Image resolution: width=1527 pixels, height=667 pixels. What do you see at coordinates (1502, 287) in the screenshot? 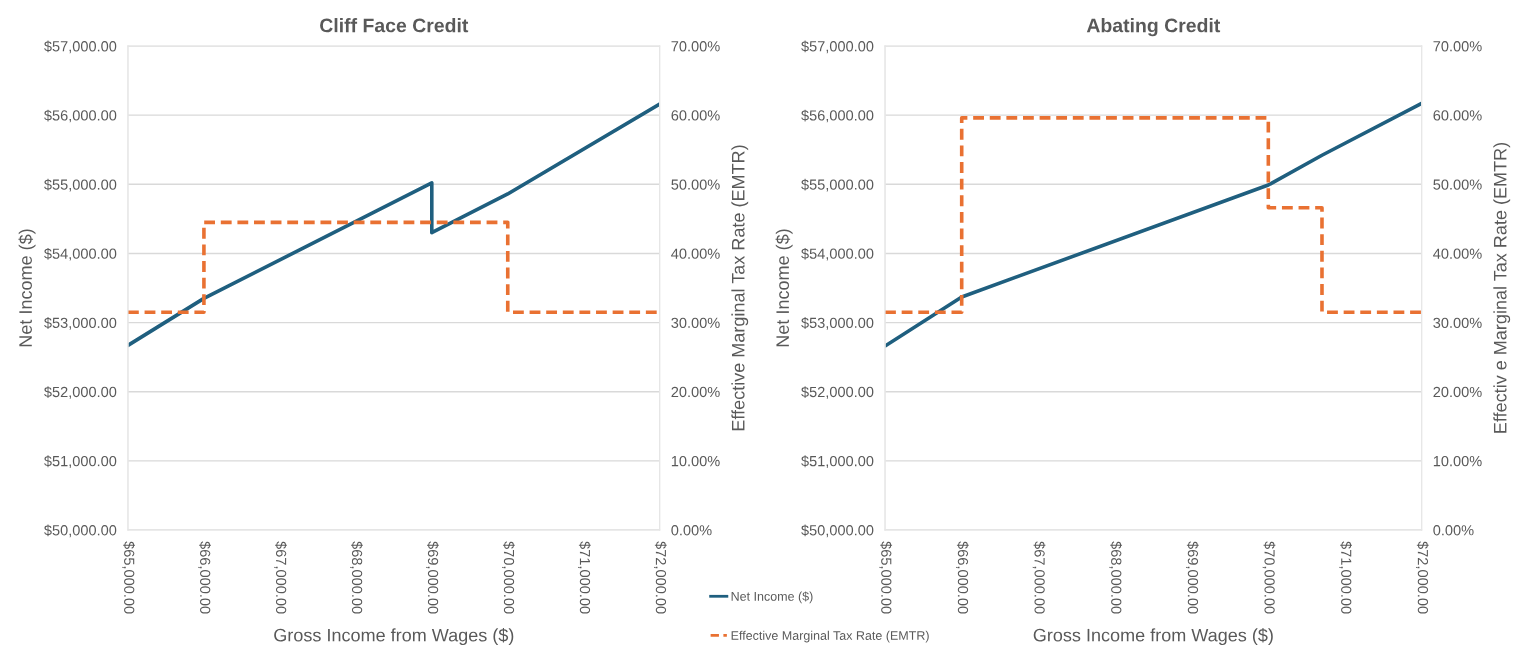
I see `y2-axis-title: Effectiv e Marginal Tax Rate (EMTR)` at bounding box center [1502, 287].